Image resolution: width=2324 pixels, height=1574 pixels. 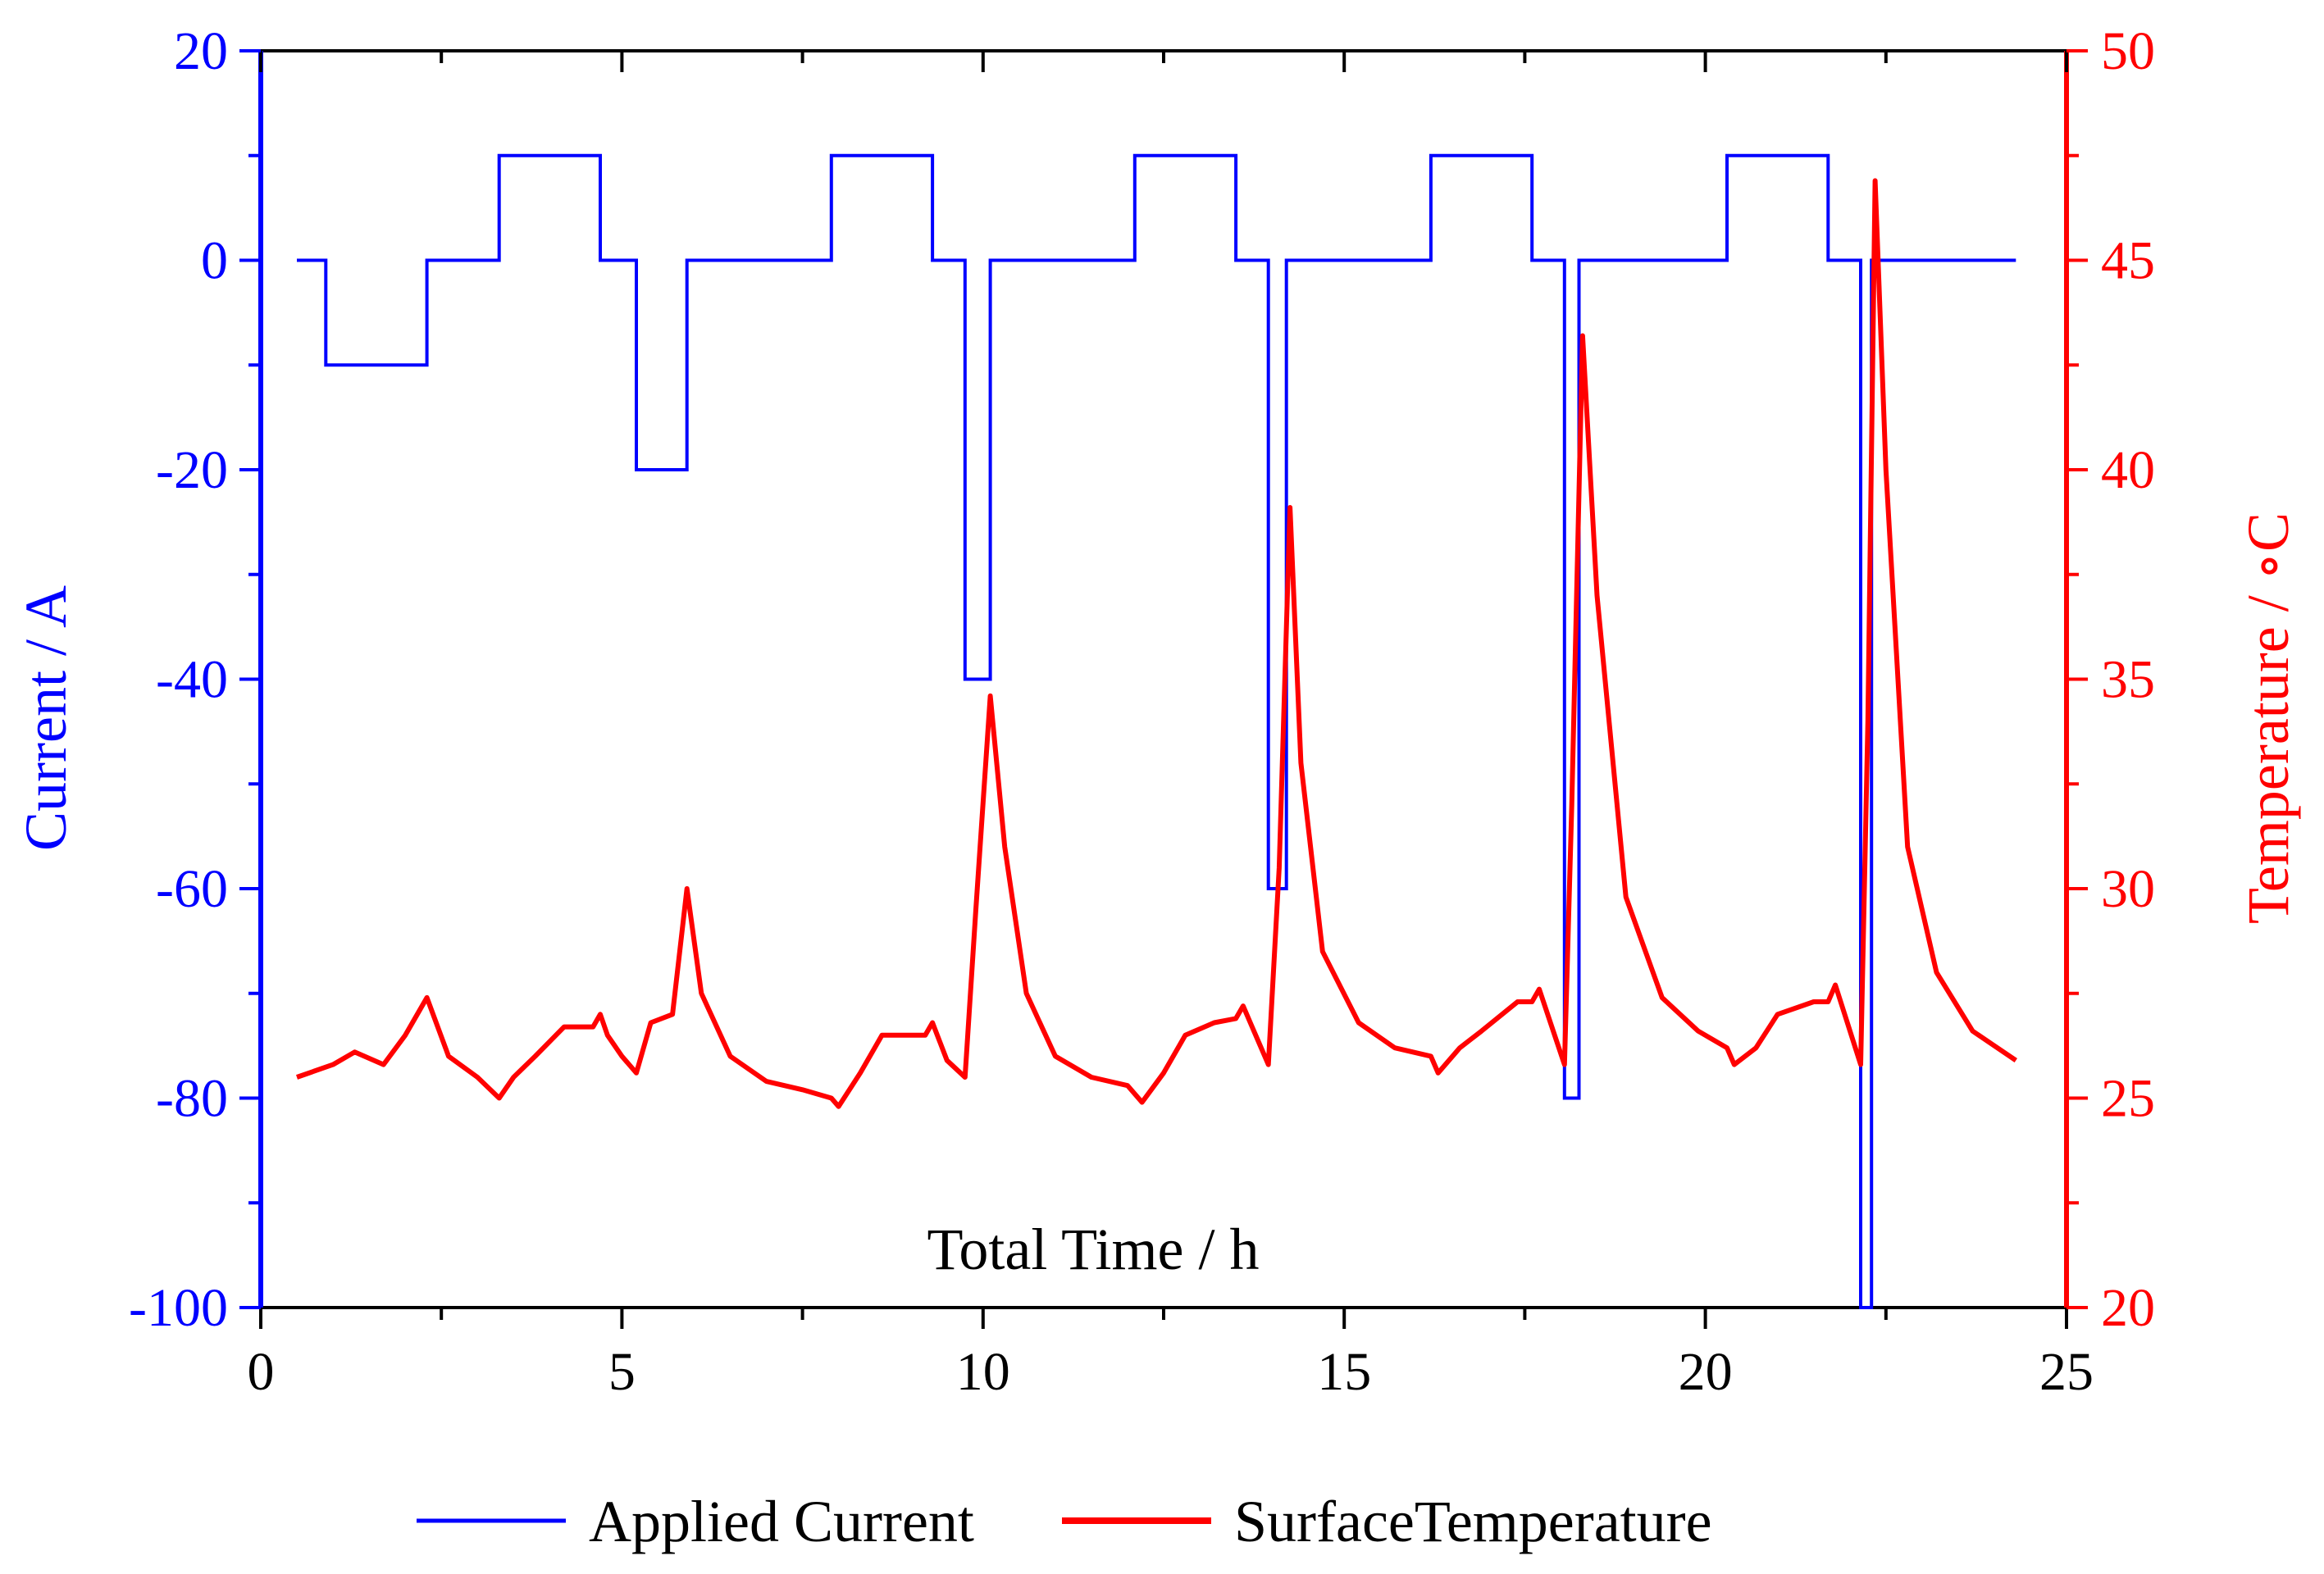 I want to click on y-right-tick-label: 35, so click(x=2128, y=680).